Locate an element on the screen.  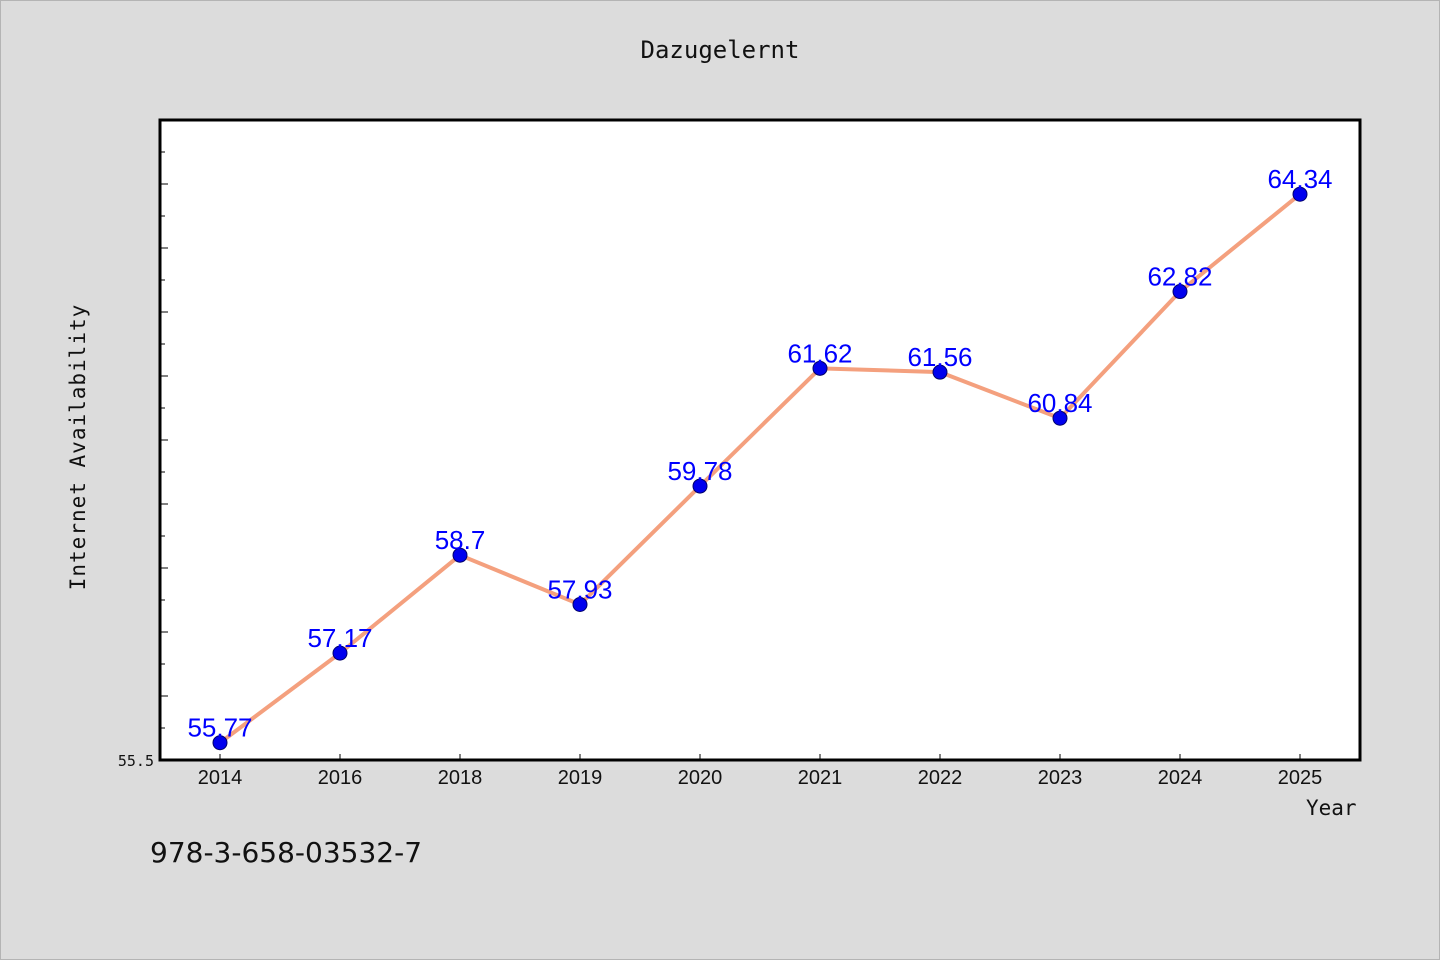
x-tick-label: 2023 is located at coordinates (1060, 778).